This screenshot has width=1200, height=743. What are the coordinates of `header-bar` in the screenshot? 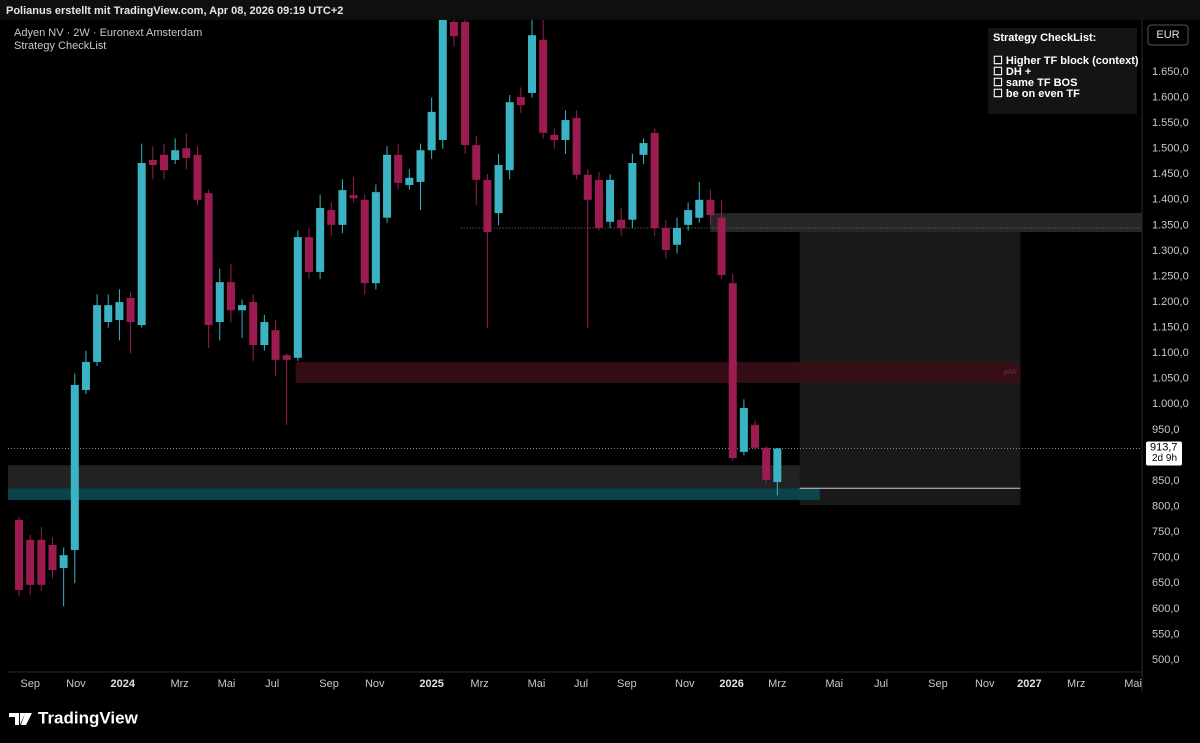 It's located at (600, 10).